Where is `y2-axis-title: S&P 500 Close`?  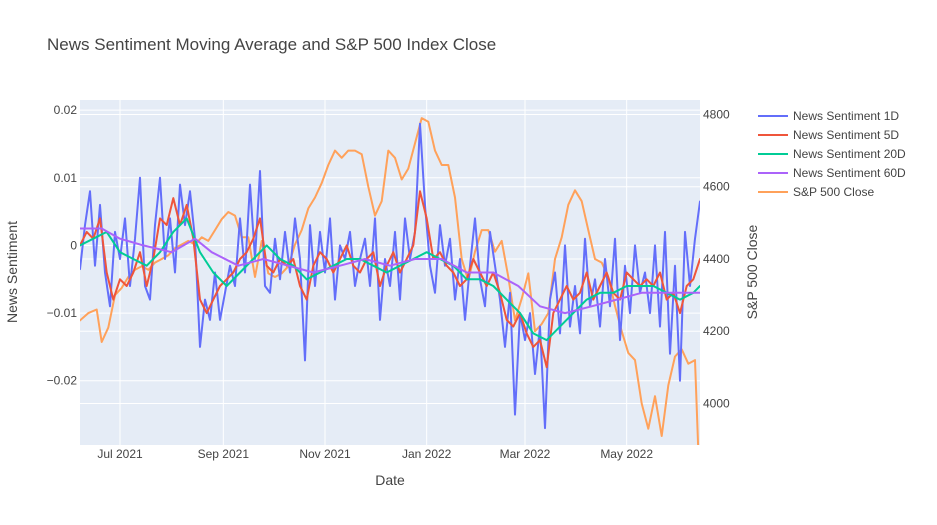
y2-axis-title: S&P 500 Close is located at coordinates (752, 271).